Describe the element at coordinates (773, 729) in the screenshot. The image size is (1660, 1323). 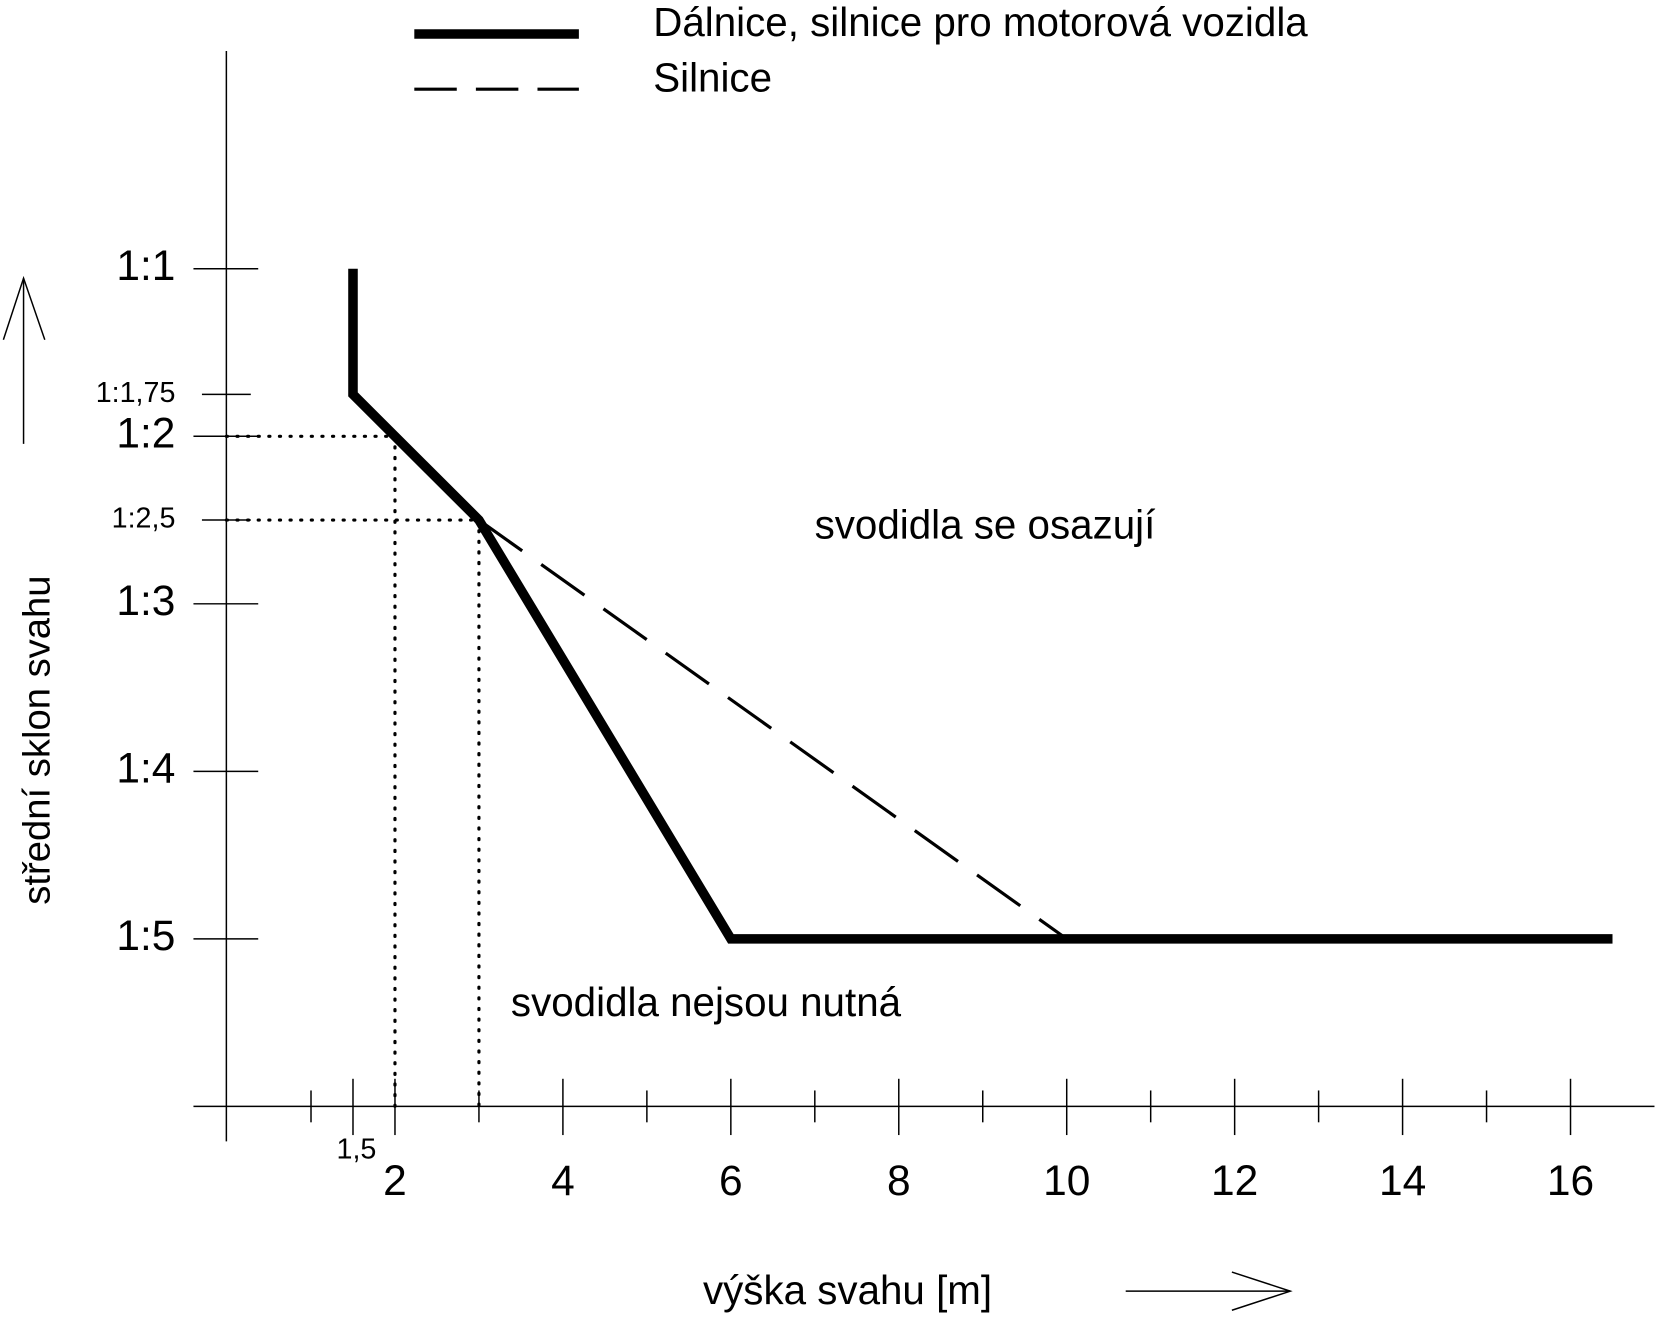
I see `series-line` at that location.